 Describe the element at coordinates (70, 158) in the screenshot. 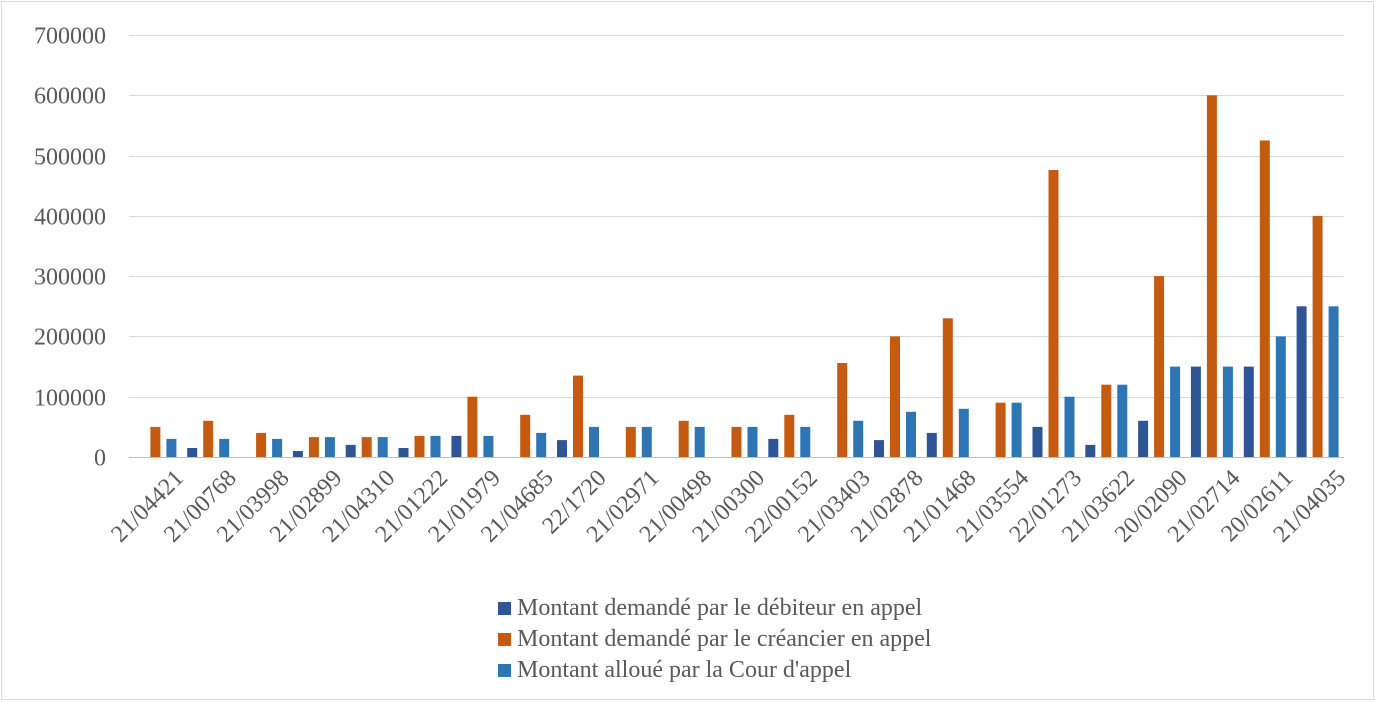

I see `y-tick-label: 500000` at that location.